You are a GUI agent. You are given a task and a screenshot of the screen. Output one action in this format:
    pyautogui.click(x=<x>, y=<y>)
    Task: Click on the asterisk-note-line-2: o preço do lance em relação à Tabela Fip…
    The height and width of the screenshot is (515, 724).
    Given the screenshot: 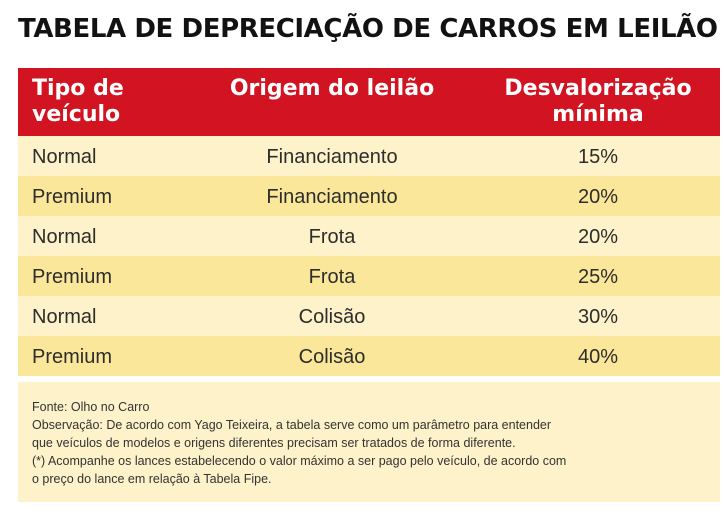 What is the action you would take?
    pyautogui.click(x=152, y=479)
    